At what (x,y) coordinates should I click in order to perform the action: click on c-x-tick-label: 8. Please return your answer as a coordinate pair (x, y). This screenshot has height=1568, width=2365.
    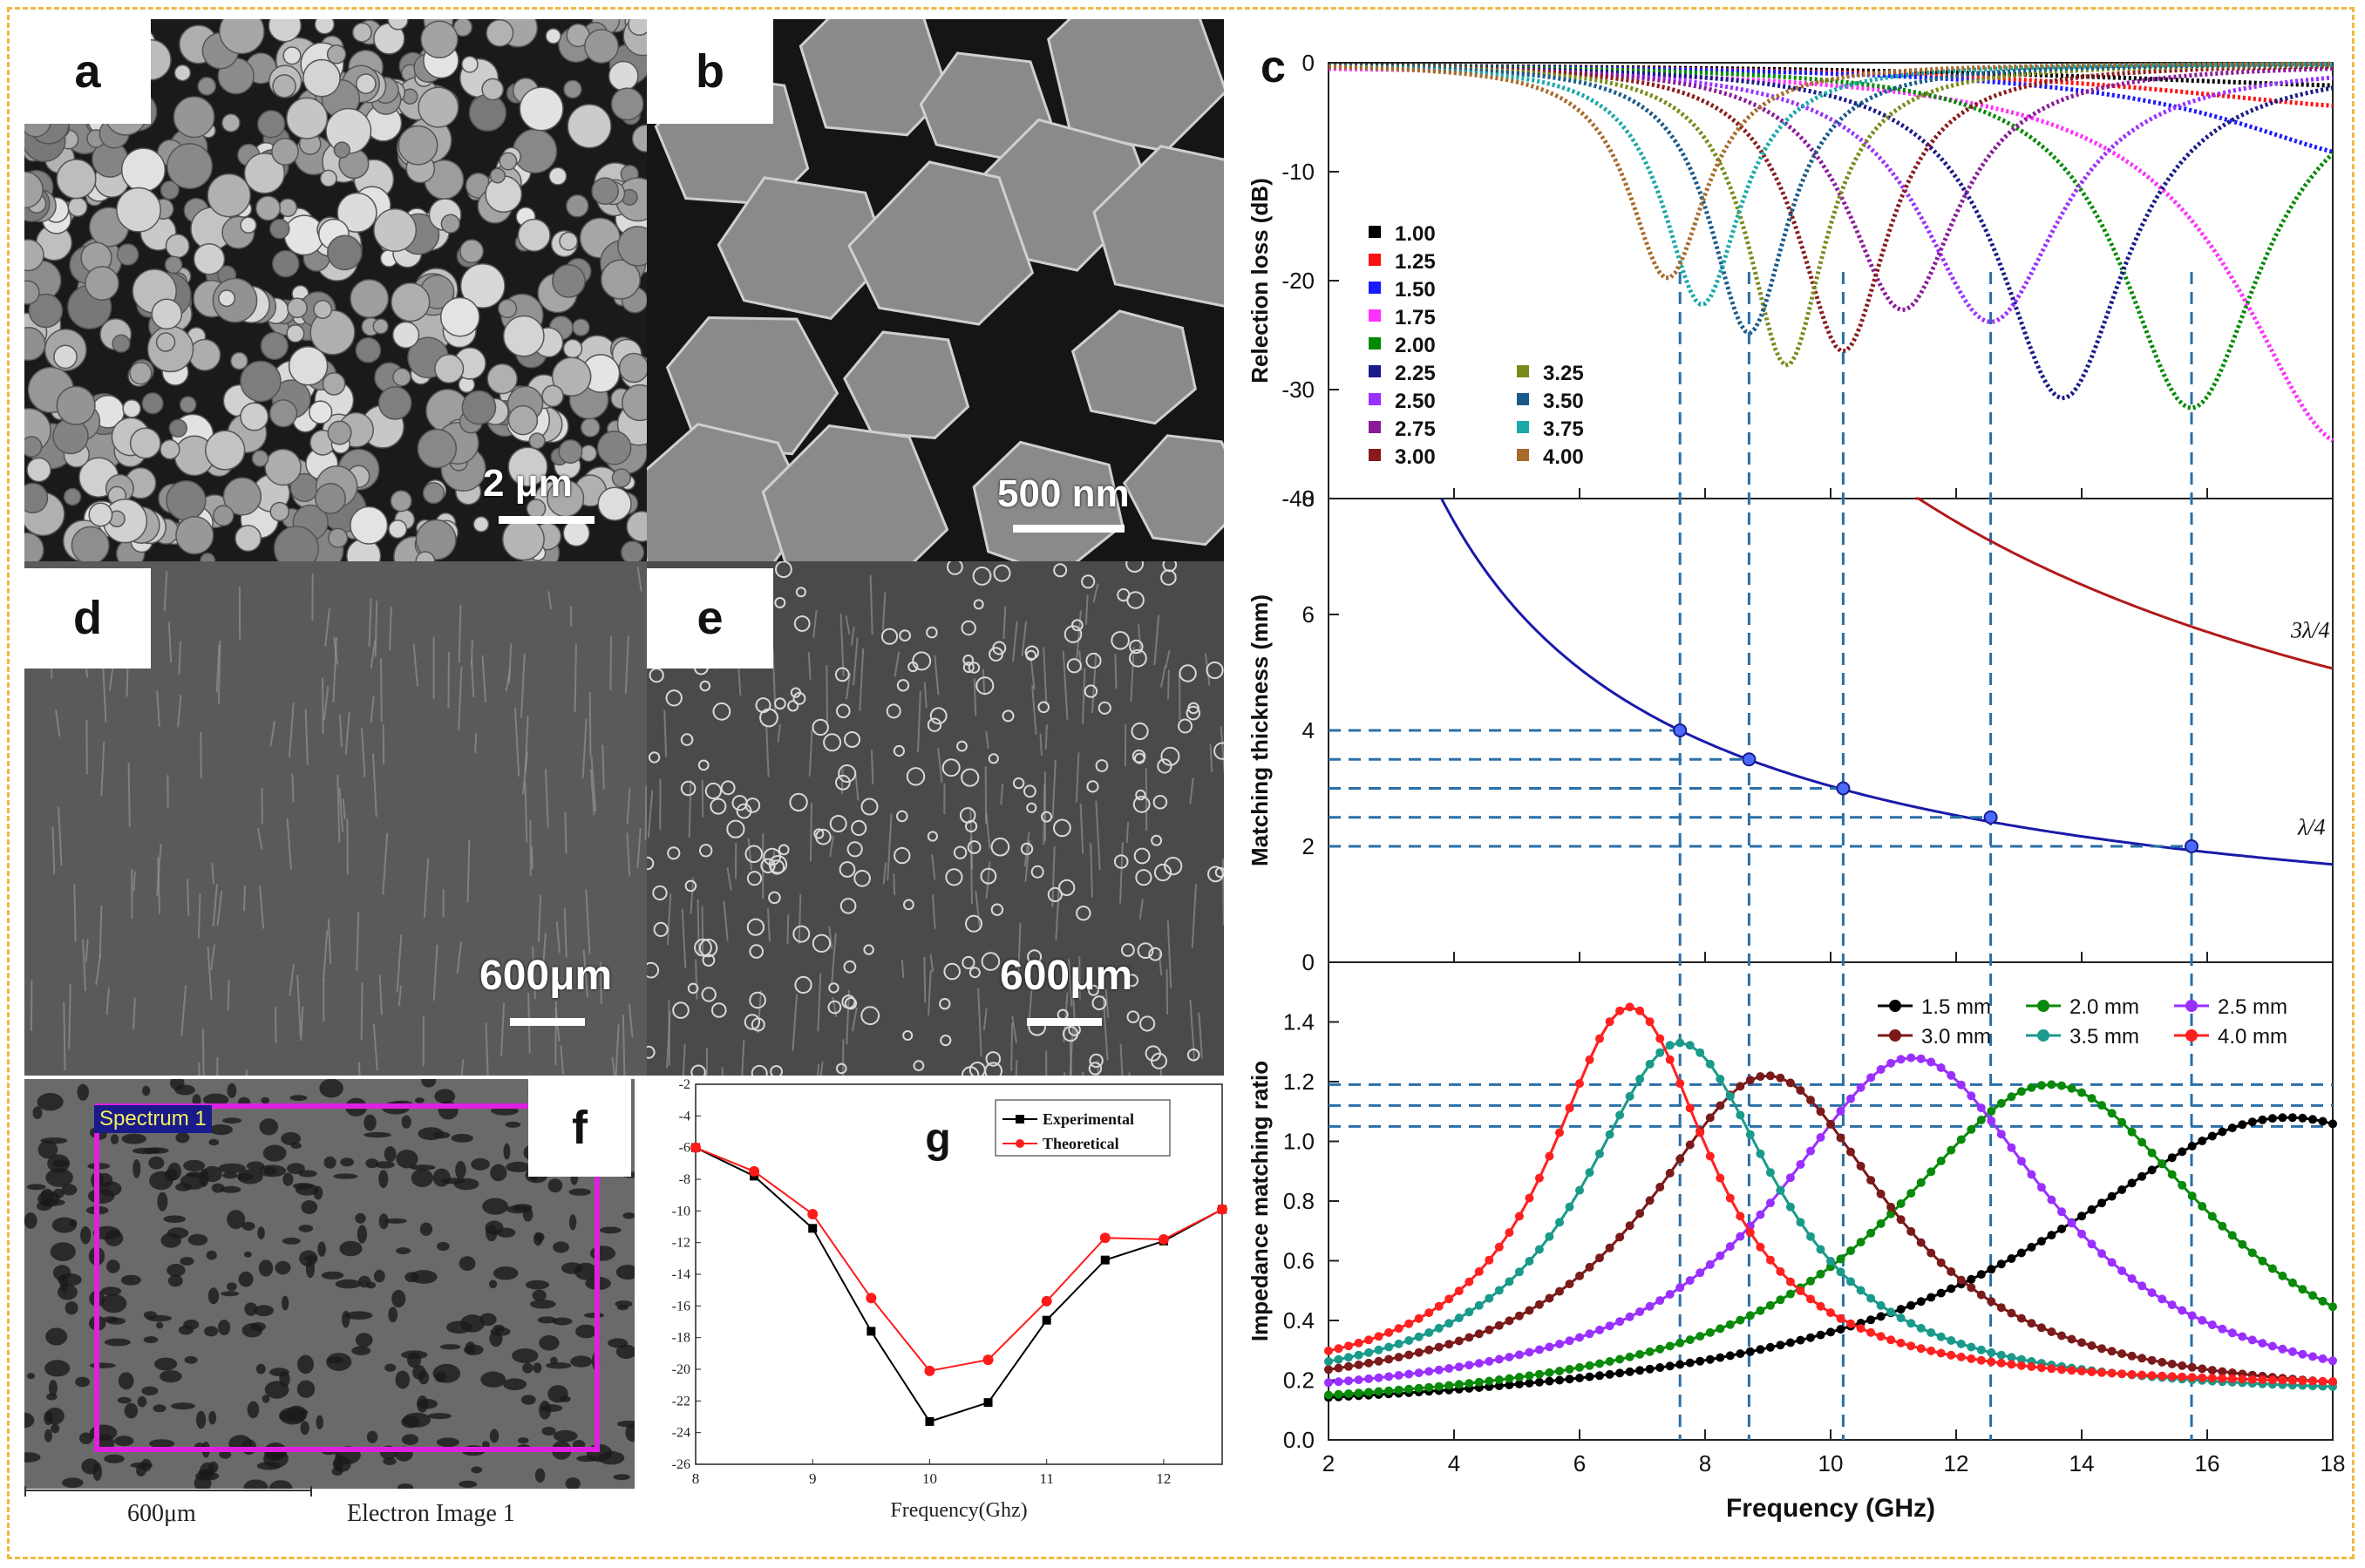
    Looking at the image, I should click on (1705, 1463).